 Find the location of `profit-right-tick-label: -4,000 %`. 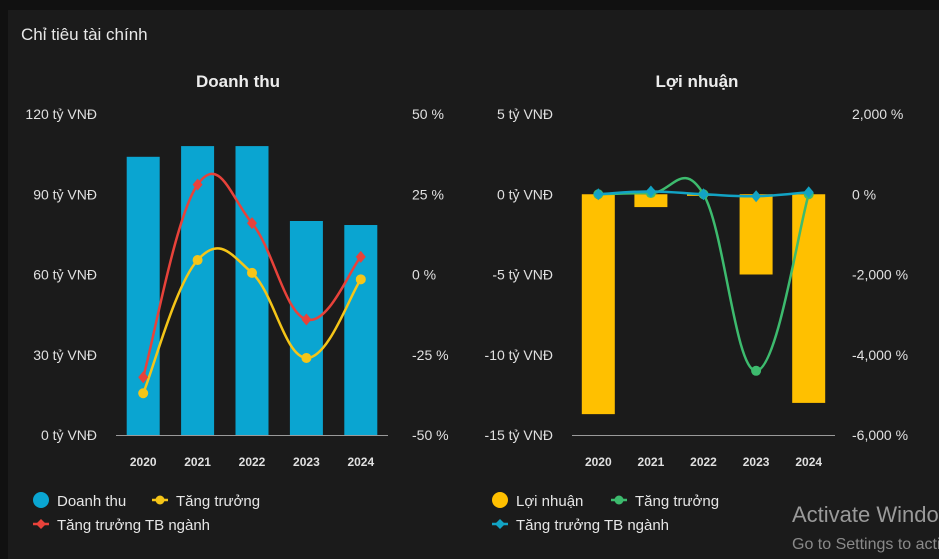

profit-right-tick-label: -4,000 % is located at coordinates (880, 355).